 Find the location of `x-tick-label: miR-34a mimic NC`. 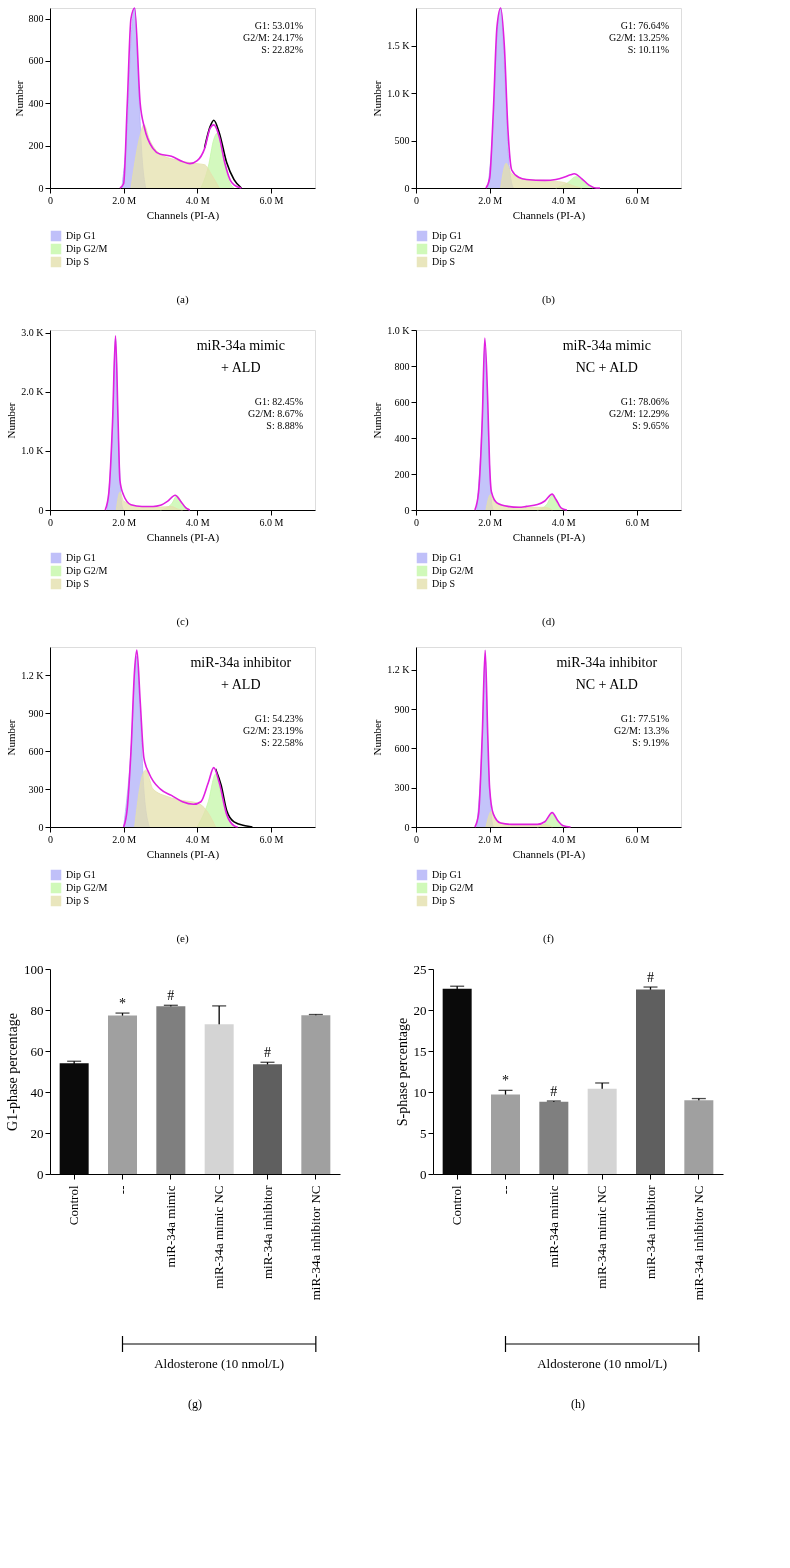

x-tick-label: miR-34a mimic NC is located at coordinates (219, 1237).